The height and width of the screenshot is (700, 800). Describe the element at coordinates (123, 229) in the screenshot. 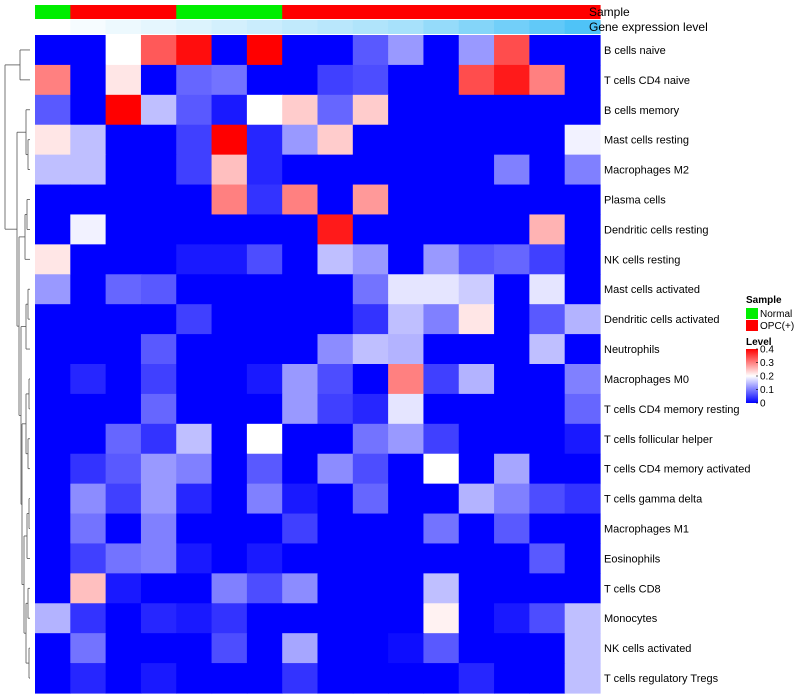

I see `heatmap-cell-r6-c2` at that location.